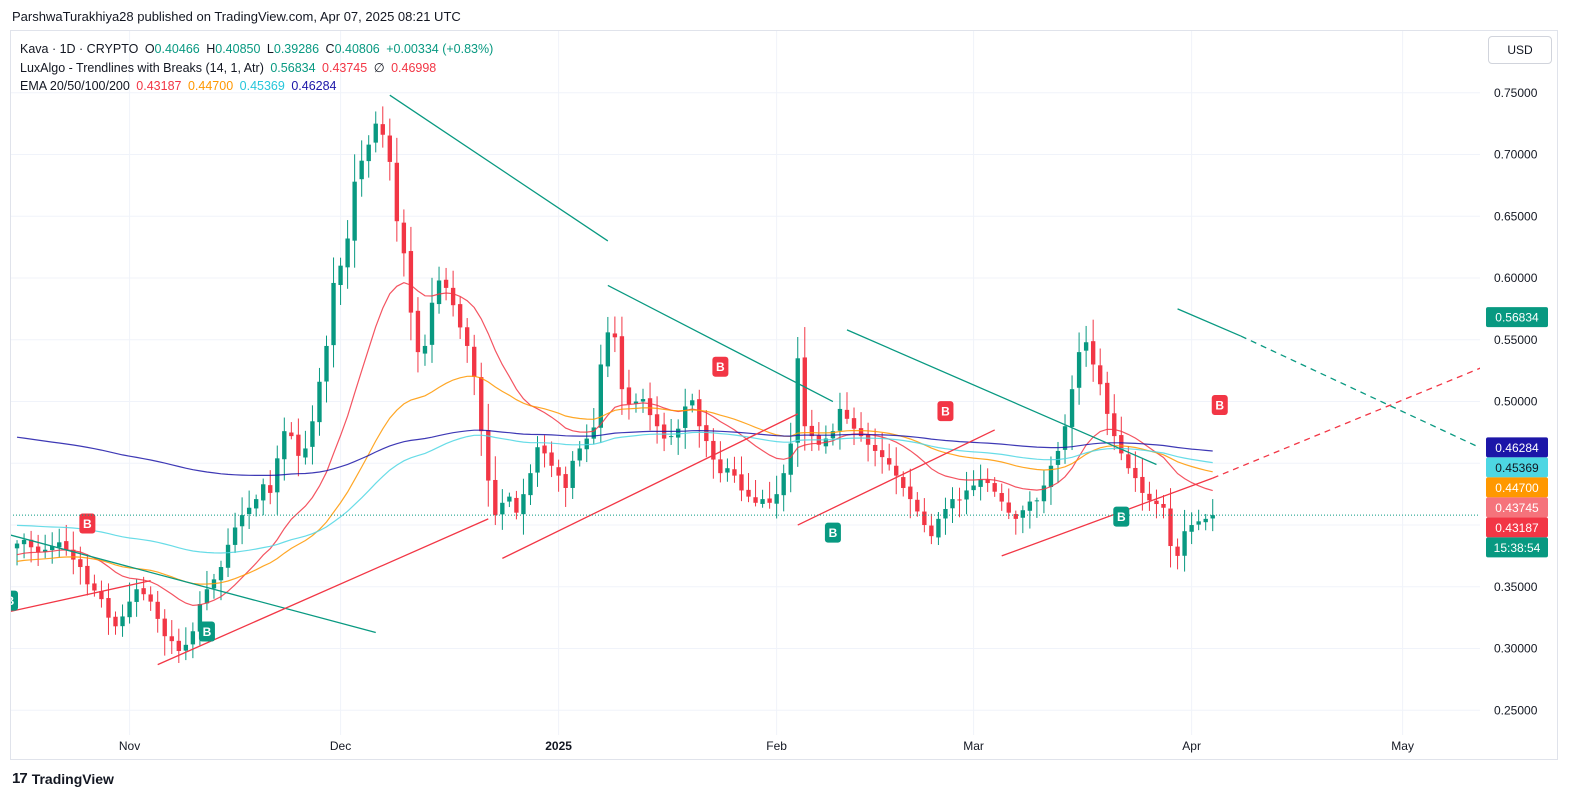 The width and height of the screenshot is (1588, 810). I want to click on ema20-value: 0.43187, so click(159, 86).